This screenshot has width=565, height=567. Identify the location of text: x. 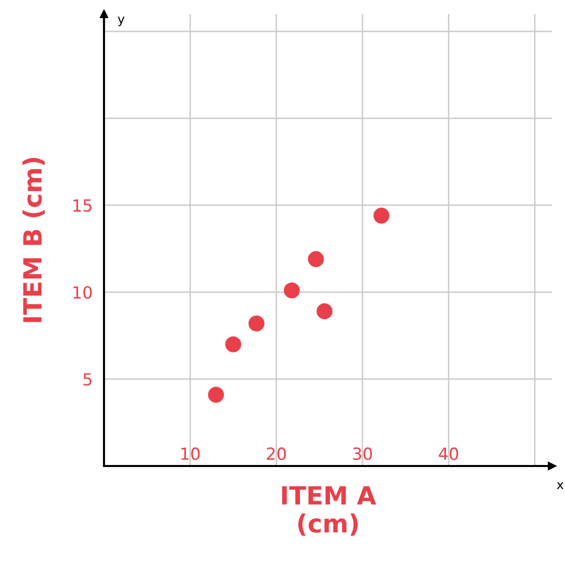
(560, 486).